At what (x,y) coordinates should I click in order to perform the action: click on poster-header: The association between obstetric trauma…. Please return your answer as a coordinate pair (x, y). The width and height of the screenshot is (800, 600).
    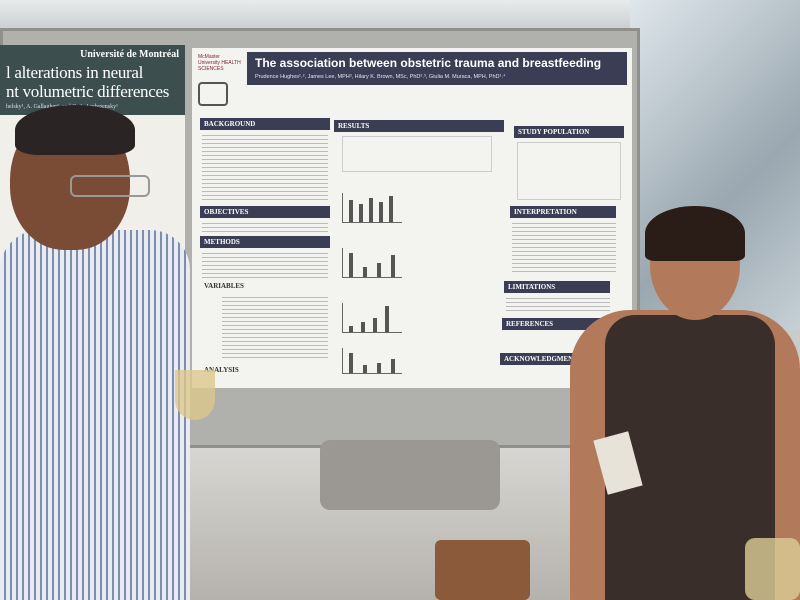
    Looking at the image, I should click on (437, 68).